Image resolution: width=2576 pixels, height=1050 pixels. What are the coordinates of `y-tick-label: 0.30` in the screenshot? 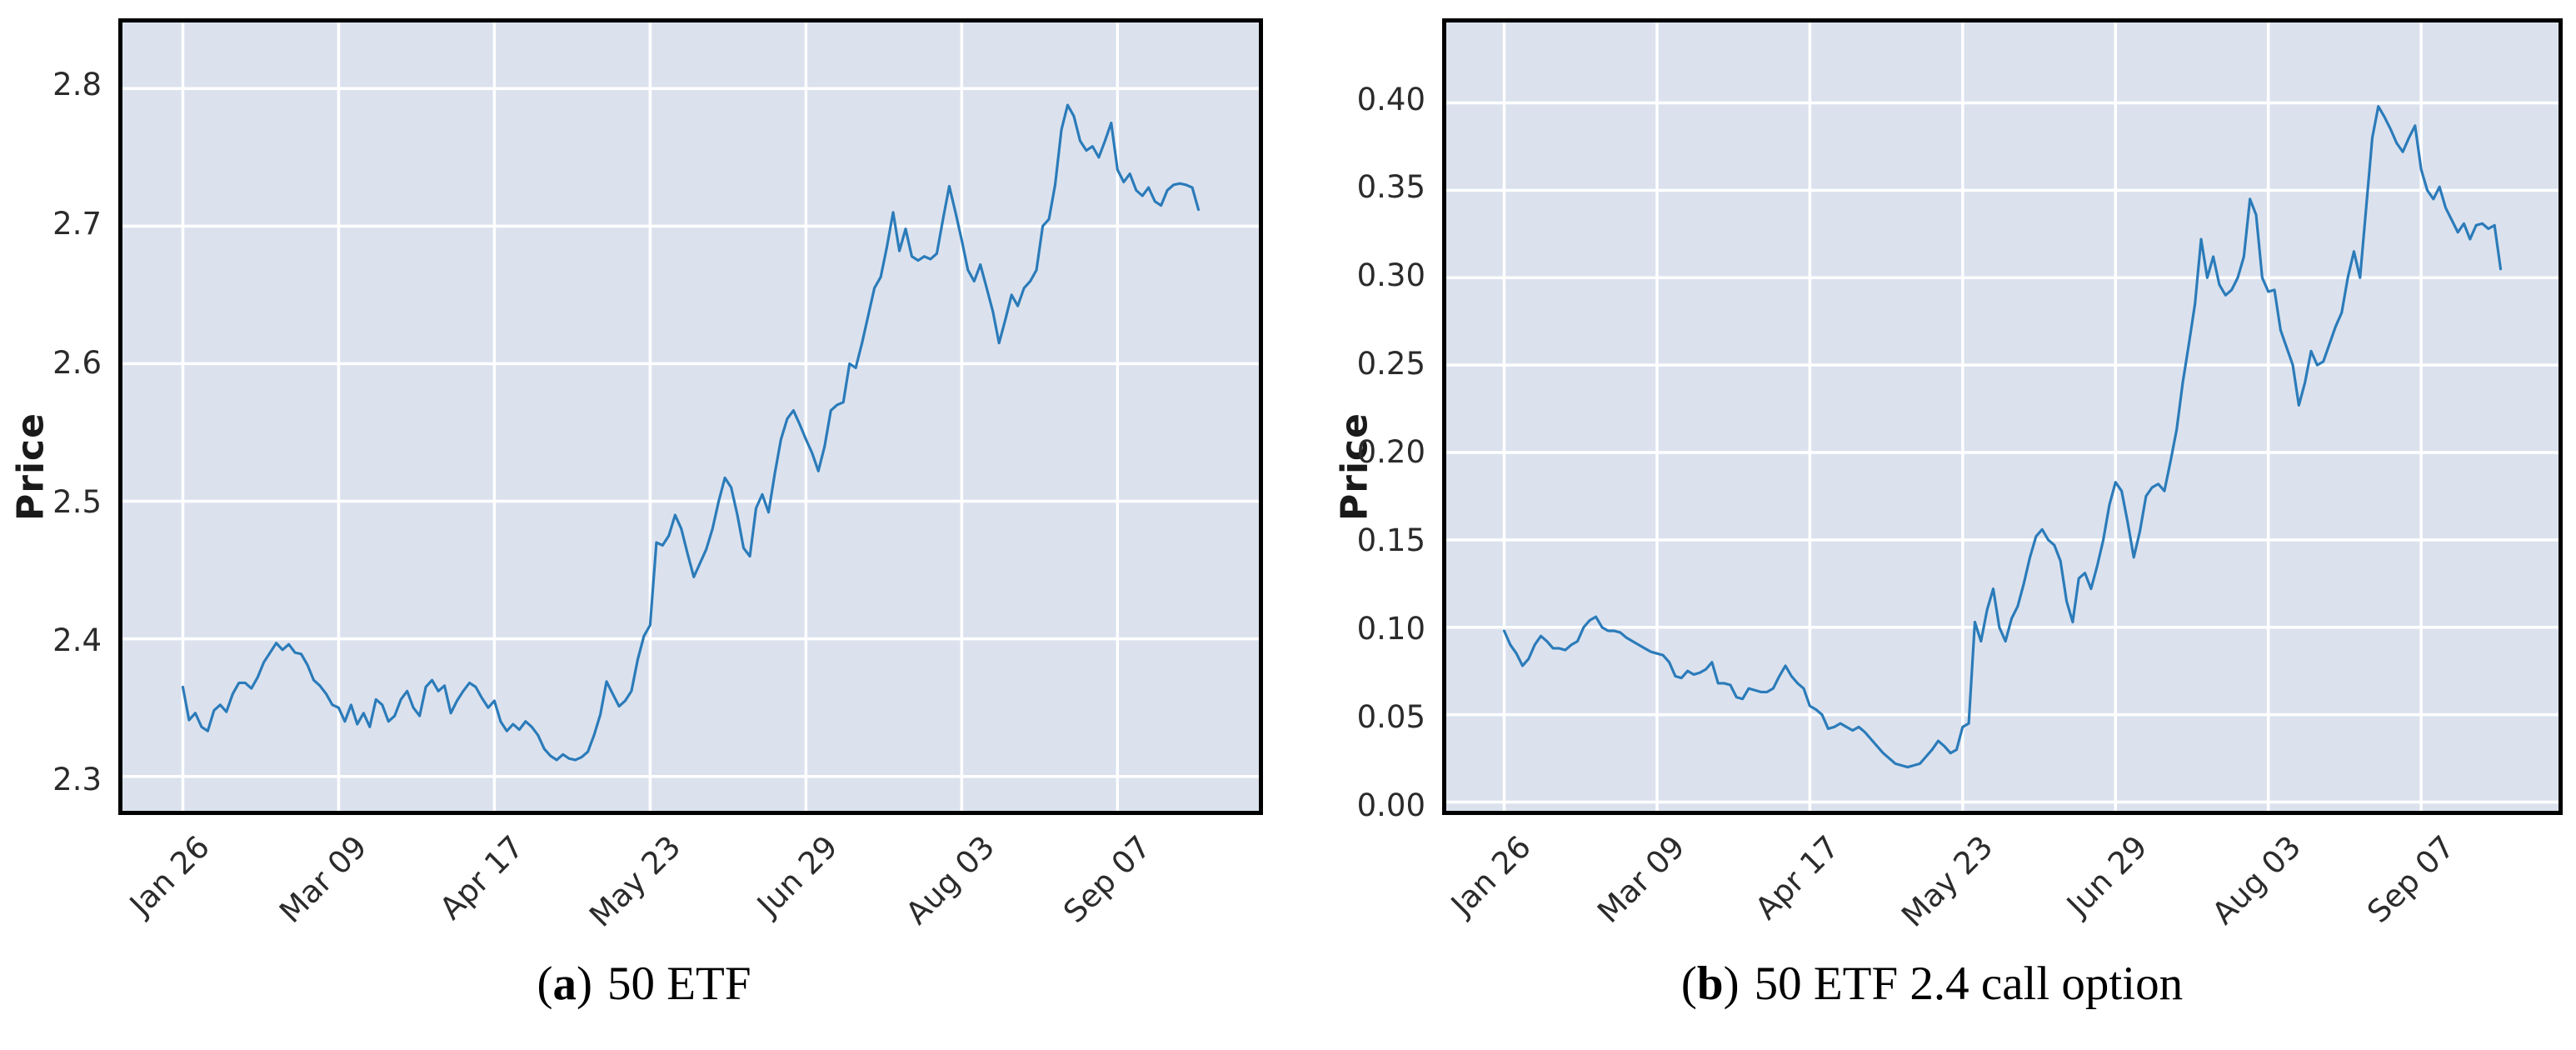 It's located at (1390, 276).